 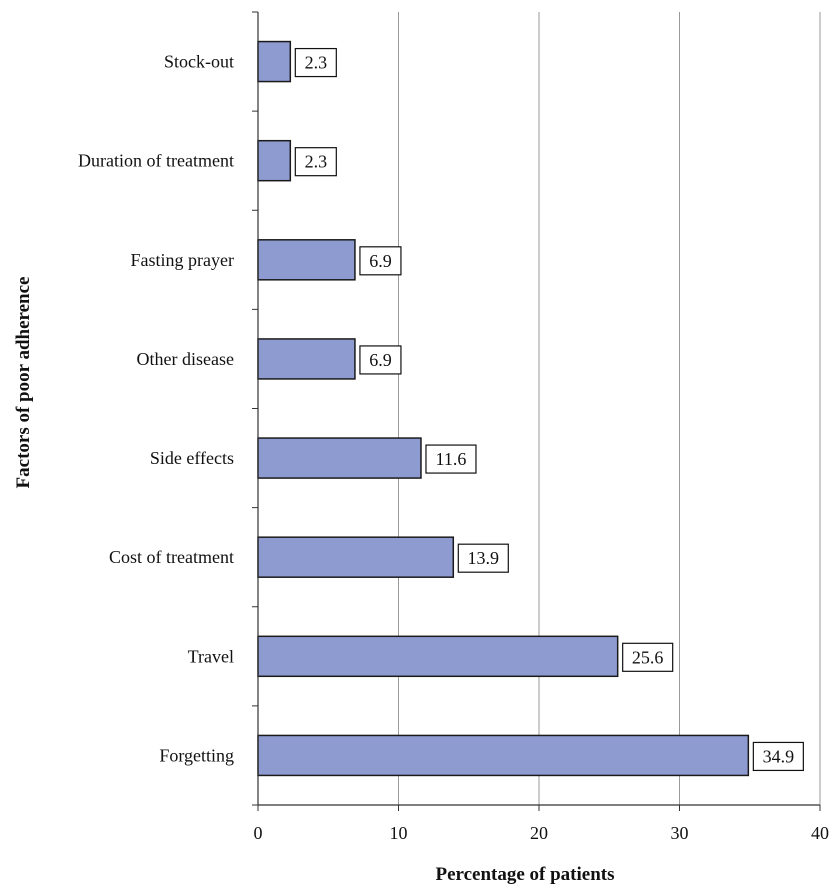 What do you see at coordinates (211, 656) in the screenshot?
I see `category-label: Travel` at bounding box center [211, 656].